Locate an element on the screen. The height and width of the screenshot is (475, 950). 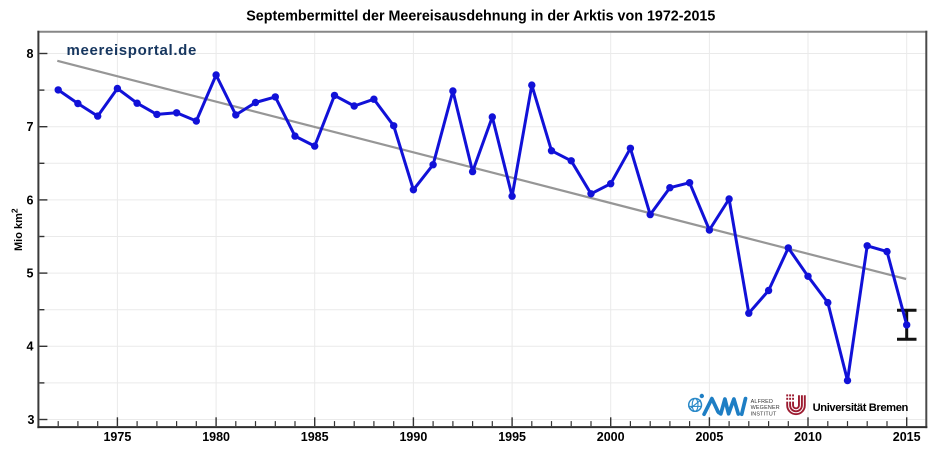
svg-text: meereisportal.de is located at coordinates (132, 50).